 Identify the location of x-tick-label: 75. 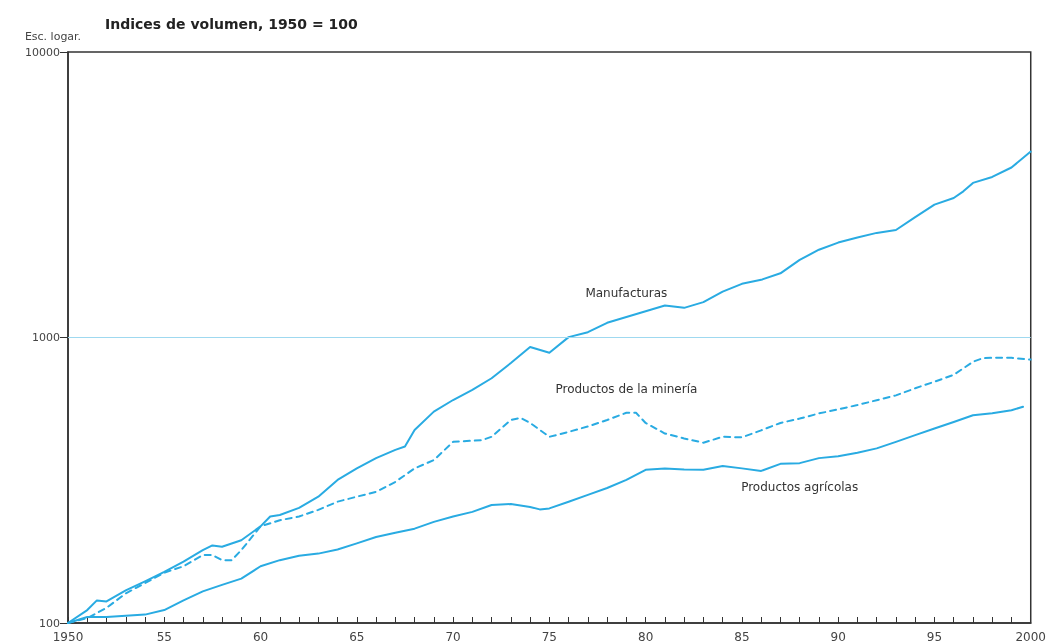
(549, 637).